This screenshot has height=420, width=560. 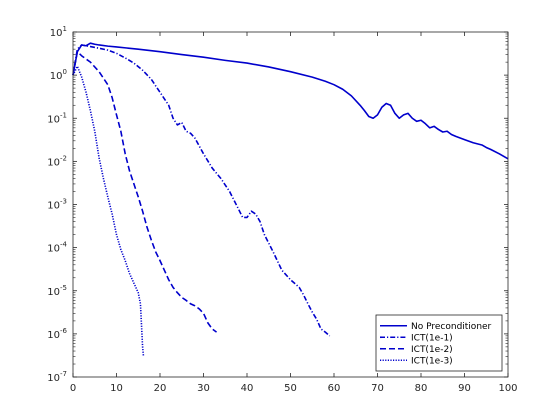 I want to click on y-tick-label: 10⁻¹, so click(x=57, y=118).